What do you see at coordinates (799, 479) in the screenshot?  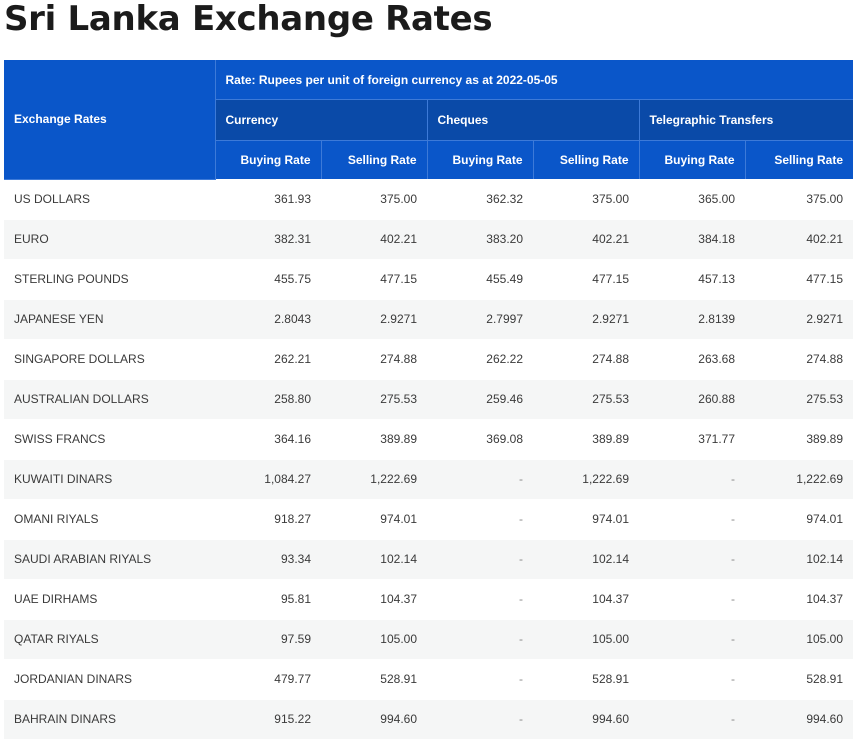 I see `tt-selling-rate: 1,222.69` at bounding box center [799, 479].